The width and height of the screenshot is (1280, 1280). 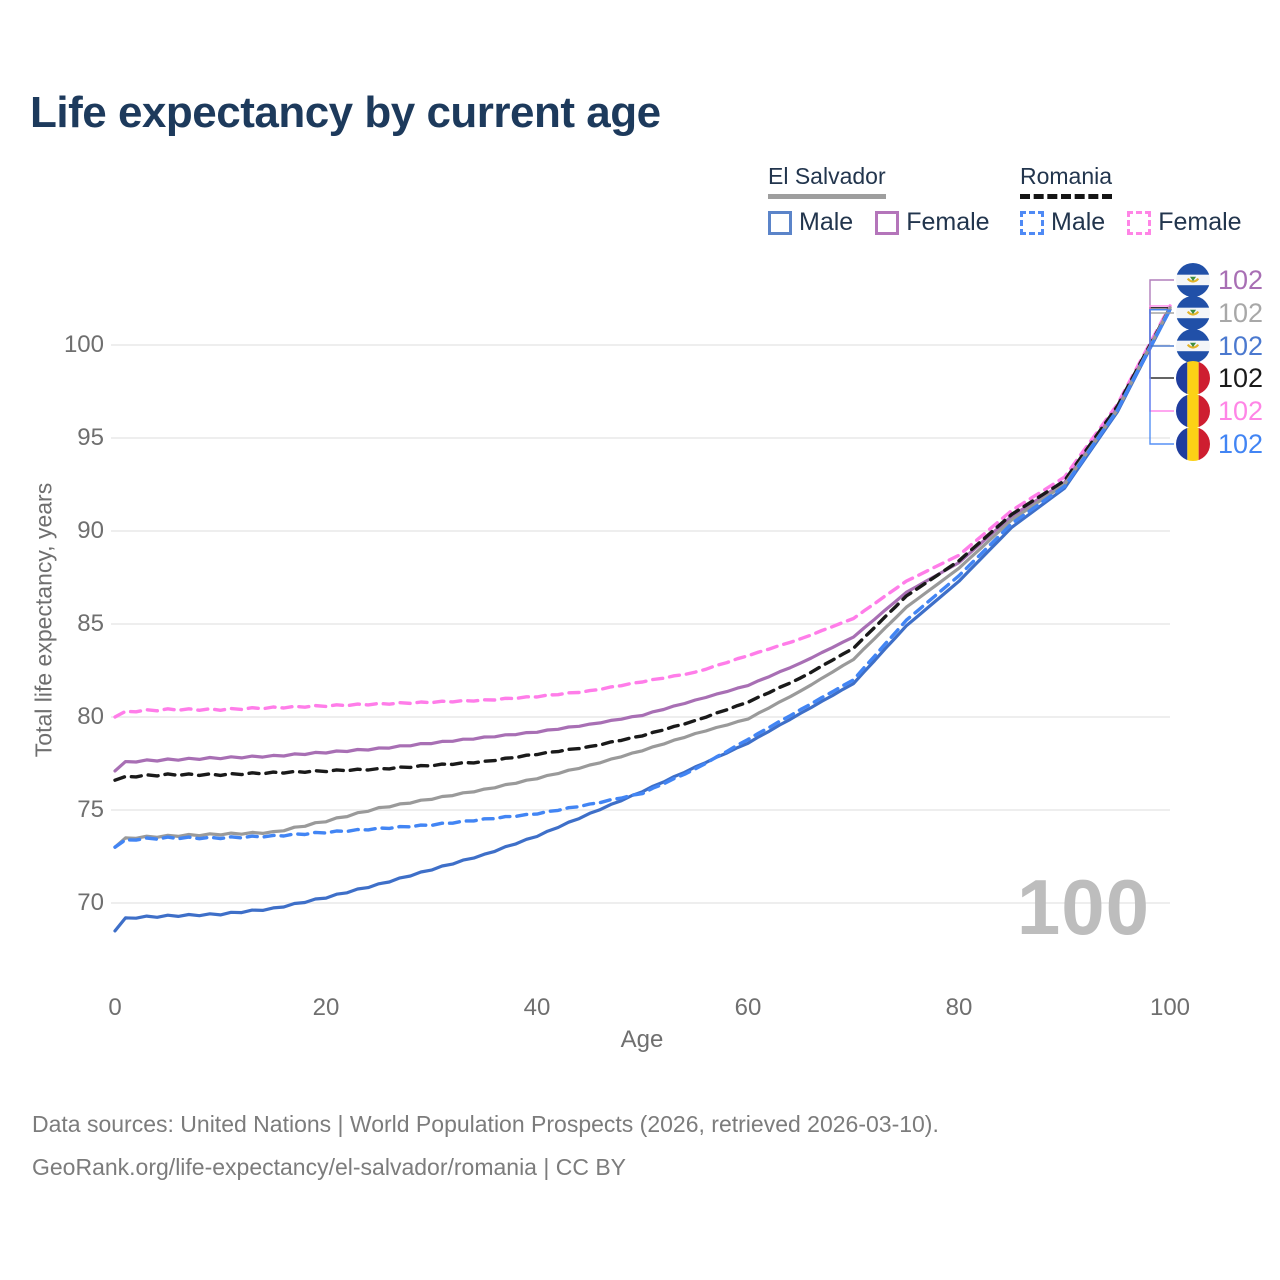 What do you see at coordinates (1078, 222) in the screenshot?
I see `legend-label-romania-male: Male` at bounding box center [1078, 222].